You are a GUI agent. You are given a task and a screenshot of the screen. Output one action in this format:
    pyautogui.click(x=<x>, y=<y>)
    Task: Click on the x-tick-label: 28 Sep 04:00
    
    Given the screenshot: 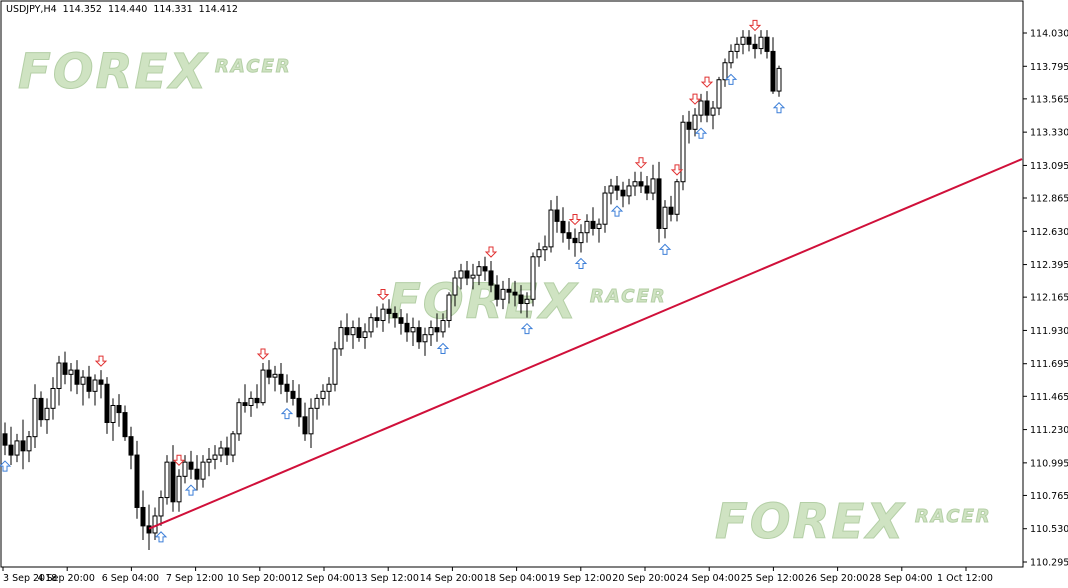 What is the action you would take?
    pyautogui.click(x=900, y=578)
    